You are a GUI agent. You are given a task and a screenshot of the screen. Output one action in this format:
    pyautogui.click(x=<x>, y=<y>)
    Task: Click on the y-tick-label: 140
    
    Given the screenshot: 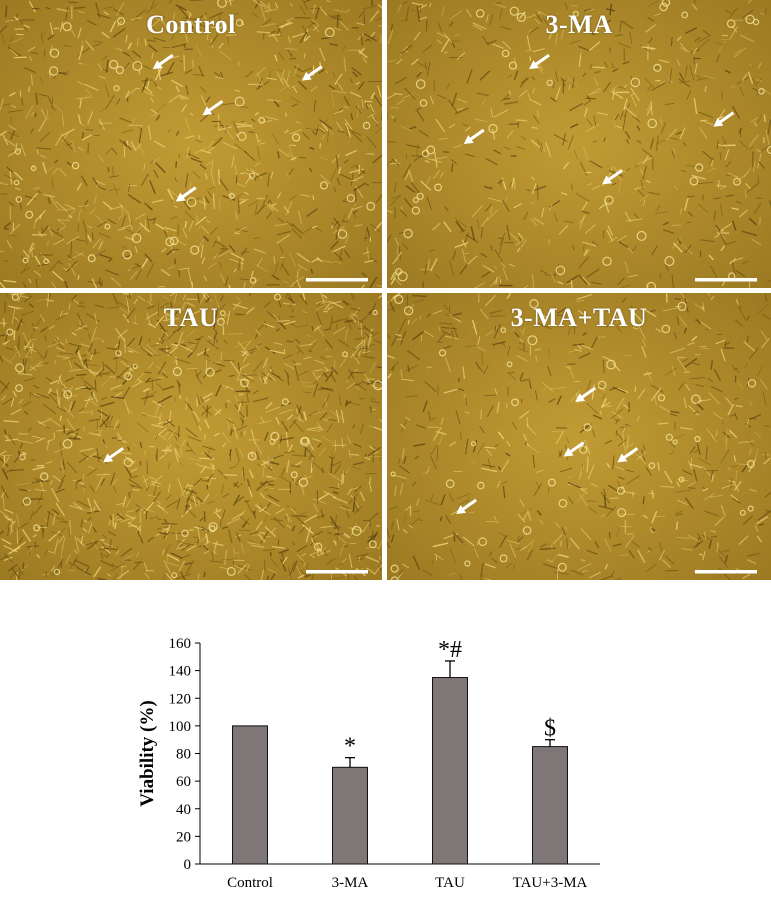 What is the action you would take?
    pyautogui.click(x=180, y=672)
    